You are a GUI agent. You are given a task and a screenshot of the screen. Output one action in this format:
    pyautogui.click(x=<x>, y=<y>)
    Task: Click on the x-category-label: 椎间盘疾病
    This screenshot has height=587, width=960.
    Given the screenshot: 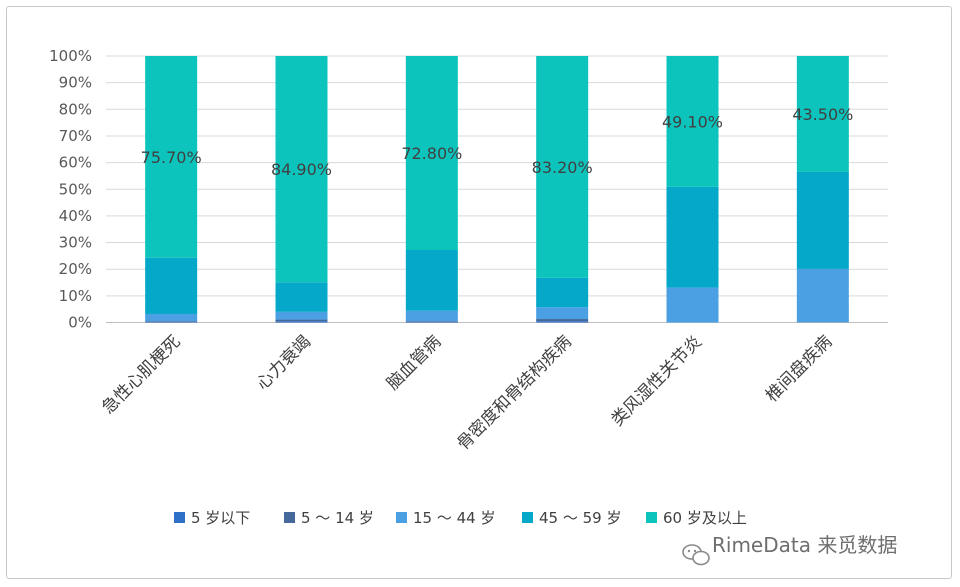 What is the action you would take?
    pyautogui.click(x=799, y=369)
    